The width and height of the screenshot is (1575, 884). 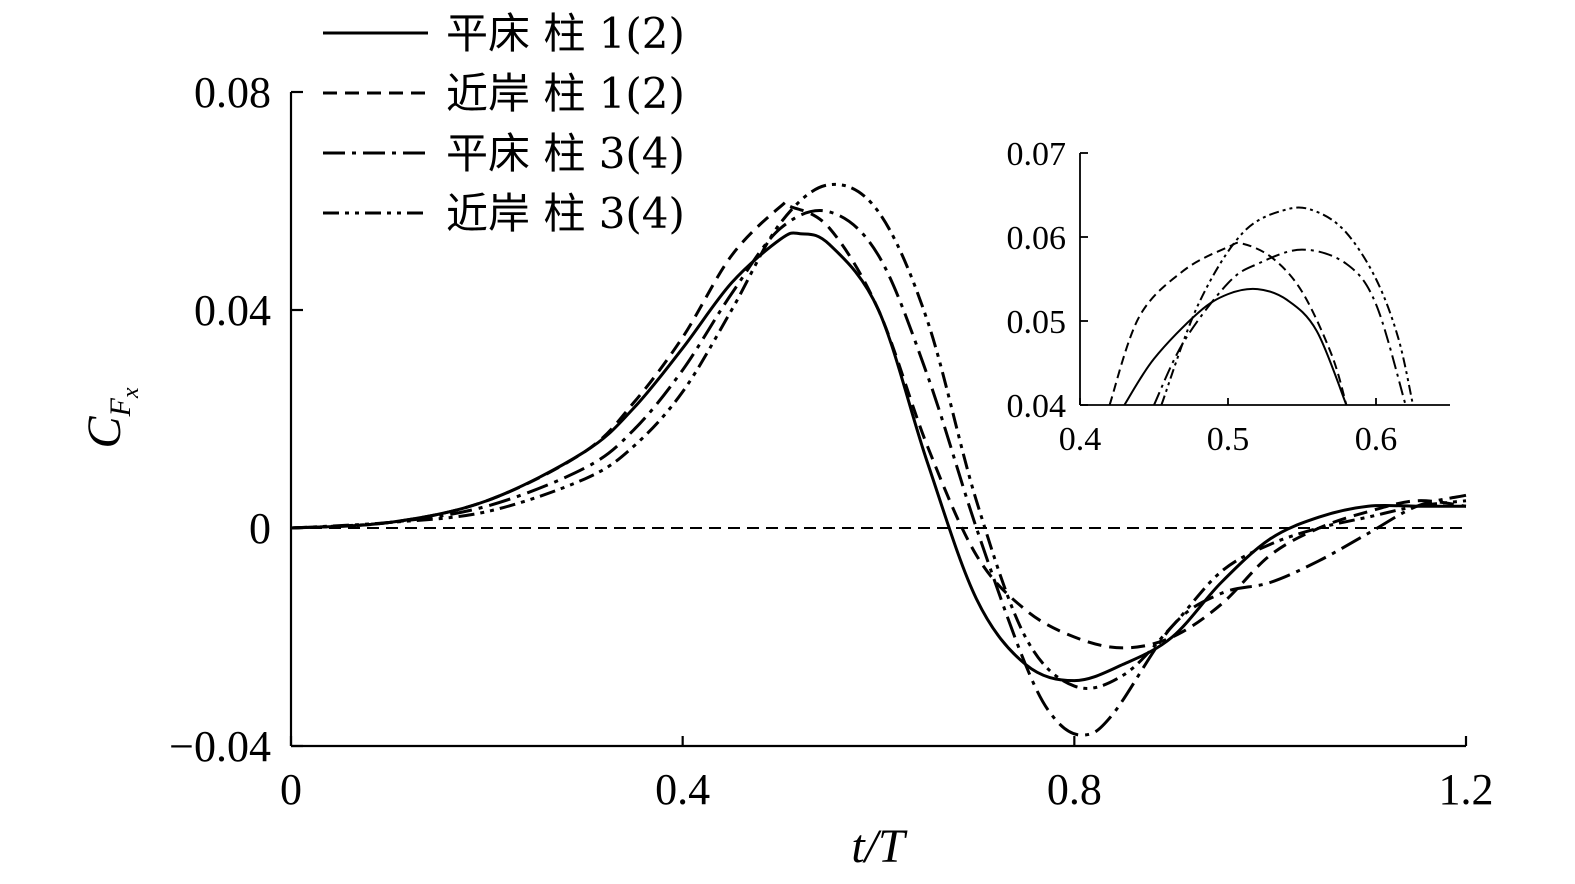 What do you see at coordinates (232, 310) in the screenshot?
I see `y-tick-label: 0.04` at bounding box center [232, 310].